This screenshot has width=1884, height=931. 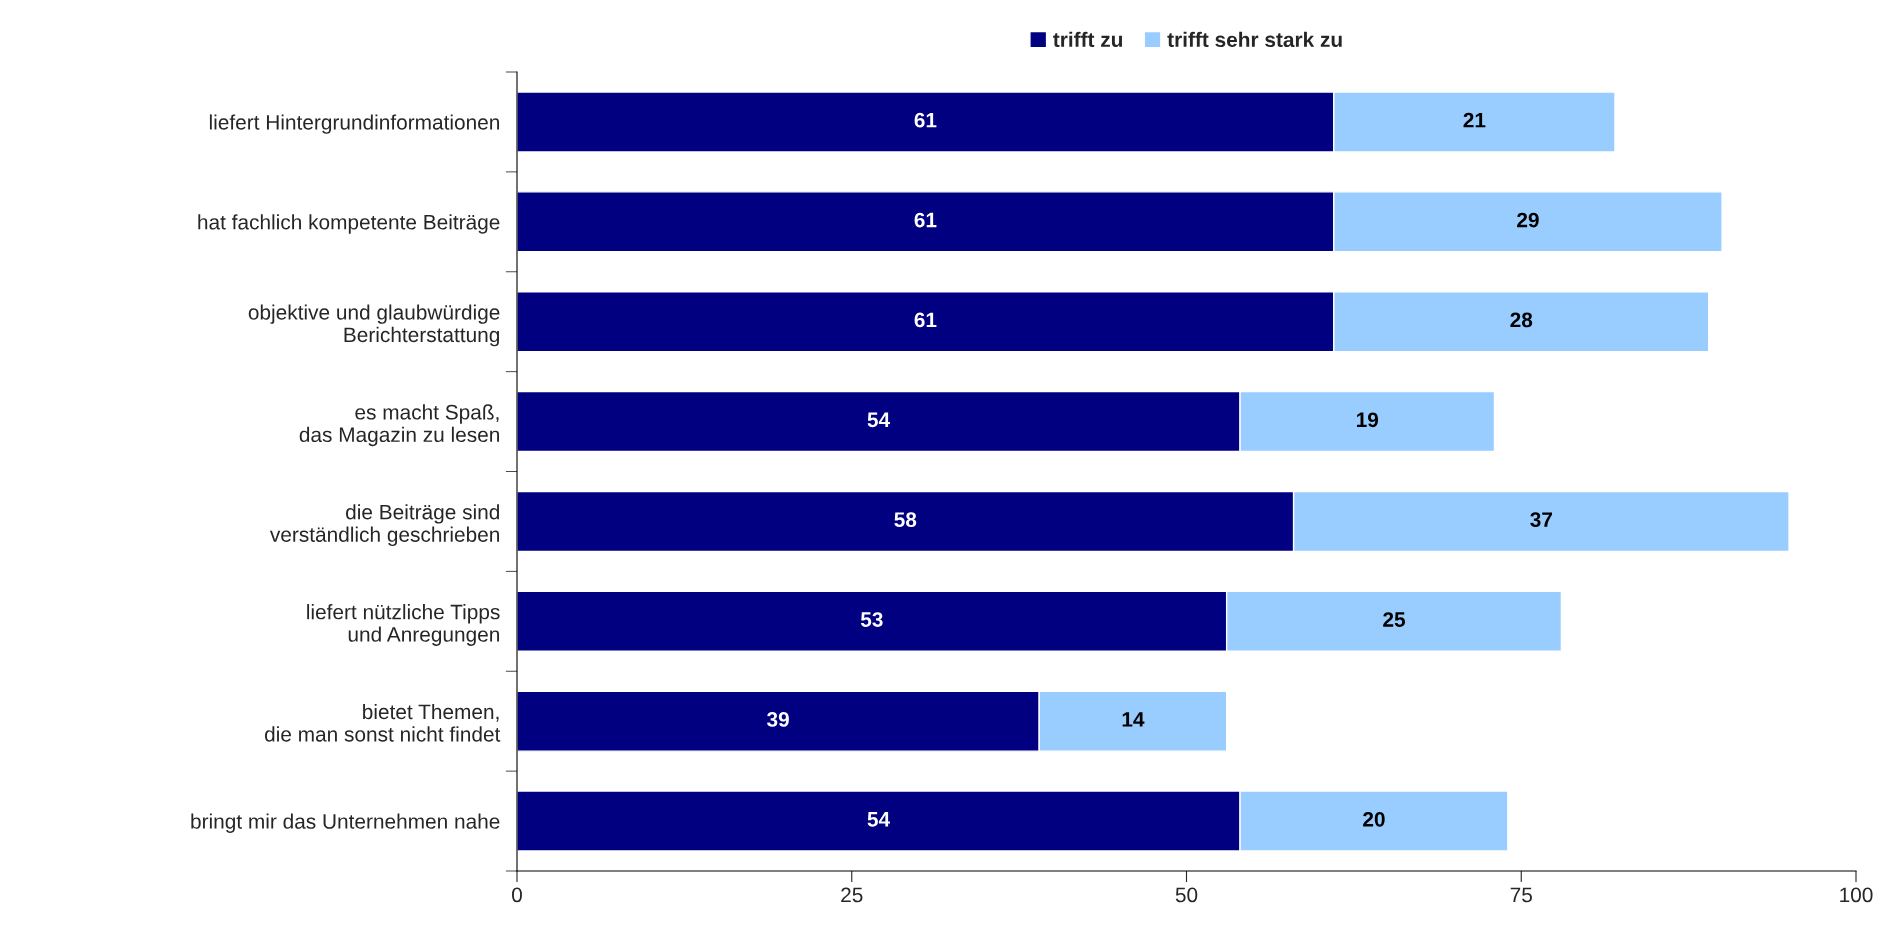 What do you see at coordinates (1541, 520) in the screenshot?
I see `data-label: 37` at bounding box center [1541, 520].